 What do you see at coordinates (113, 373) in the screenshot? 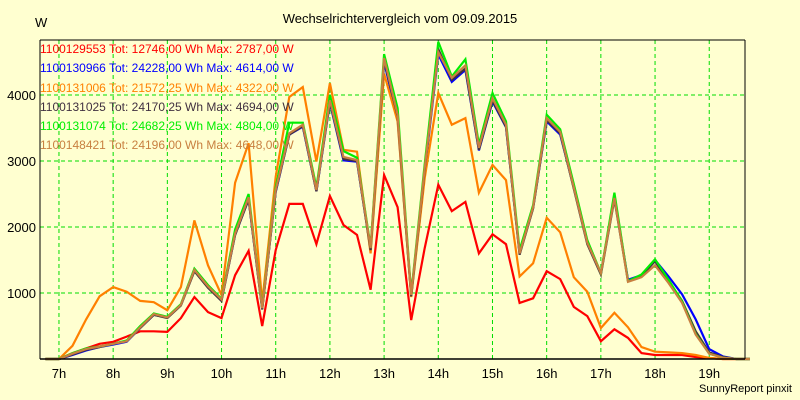
I see `x-tick-label: 8h` at bounding box center [113, 373].